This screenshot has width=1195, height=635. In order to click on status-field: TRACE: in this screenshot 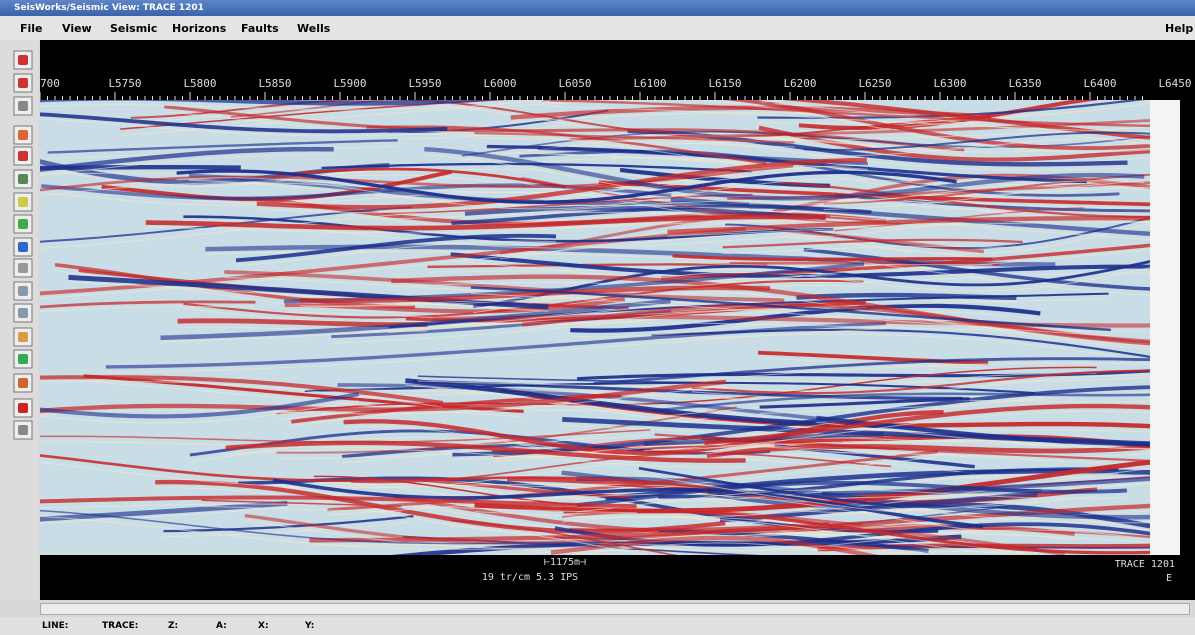, I will do `click(120, 626)`.